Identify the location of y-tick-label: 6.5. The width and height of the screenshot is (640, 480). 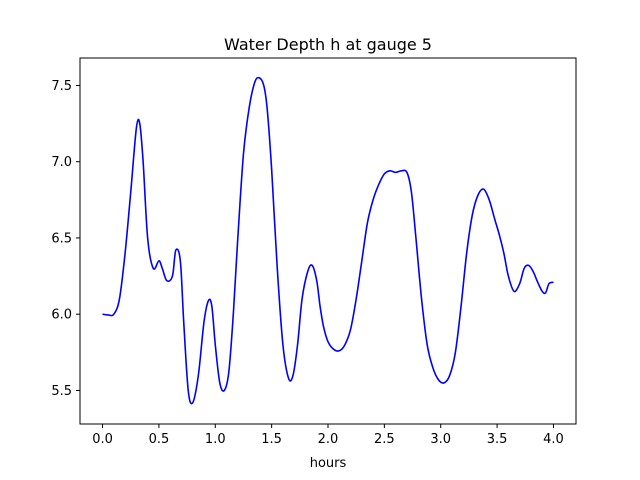
(61, 238).